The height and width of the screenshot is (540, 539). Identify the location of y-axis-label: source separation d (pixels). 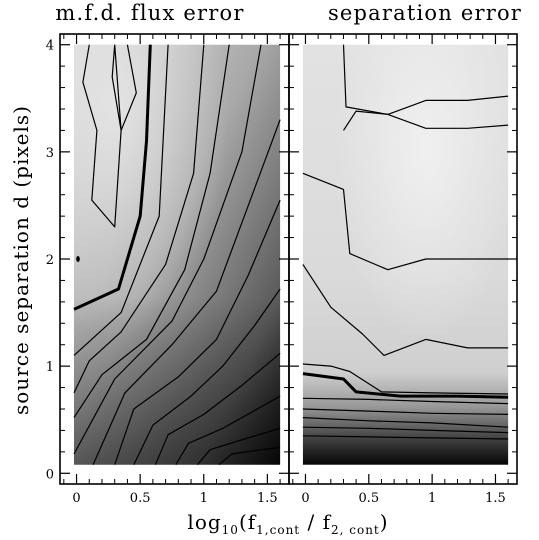
(21, 260).